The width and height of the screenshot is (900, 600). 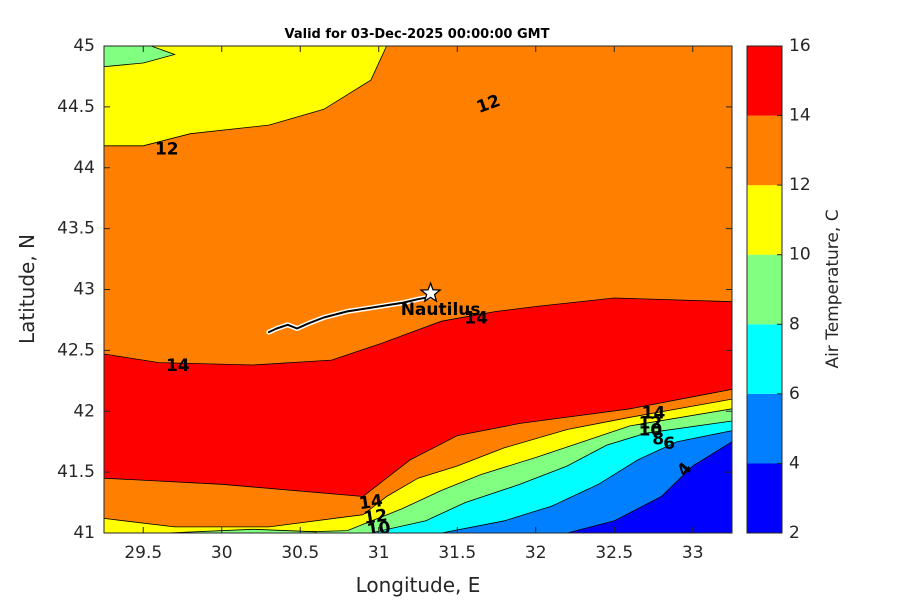 I want to click on x-tick-label: 29.5, so click(x=143, y=553).